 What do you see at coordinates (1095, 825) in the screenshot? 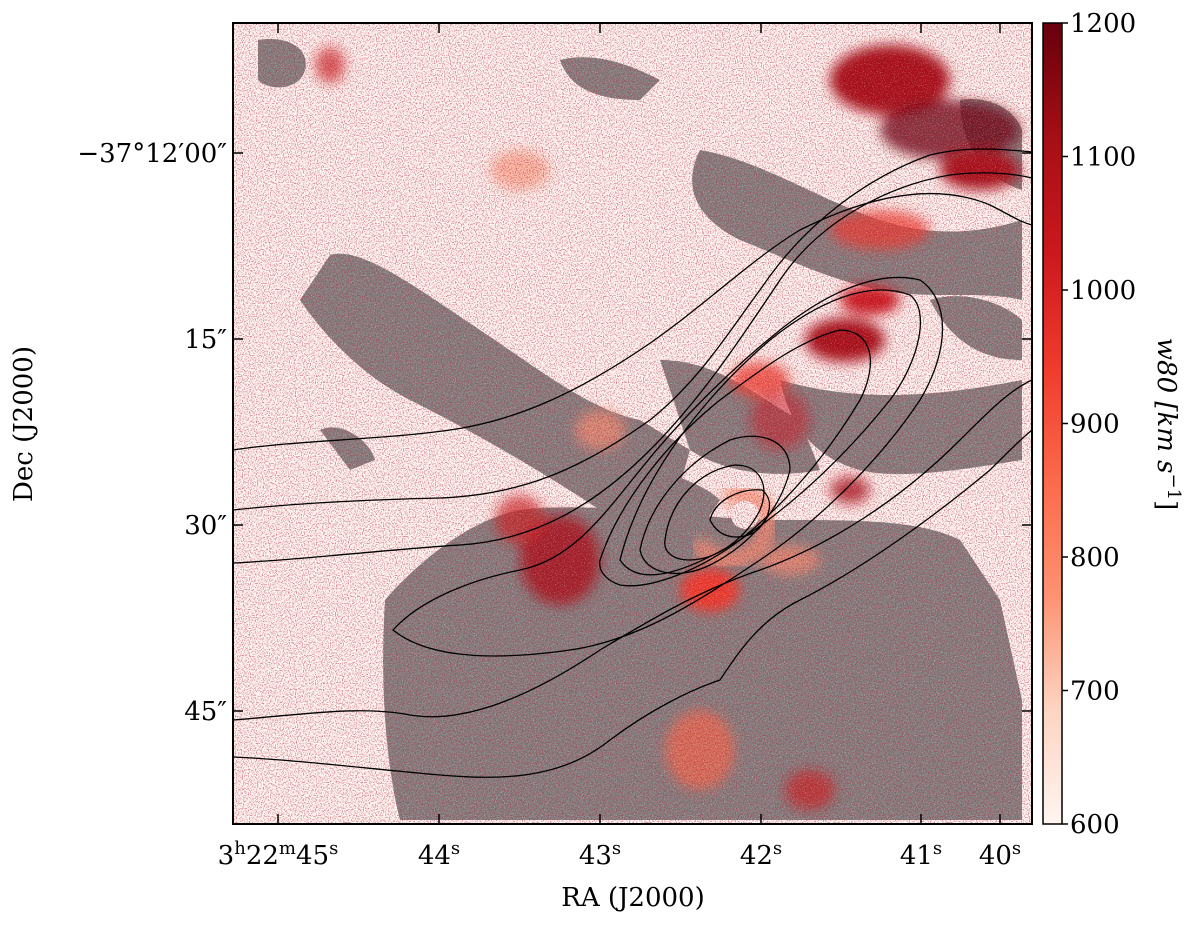
I see `colorbar-tick-label: 600` at bounding box center [1095, 825].